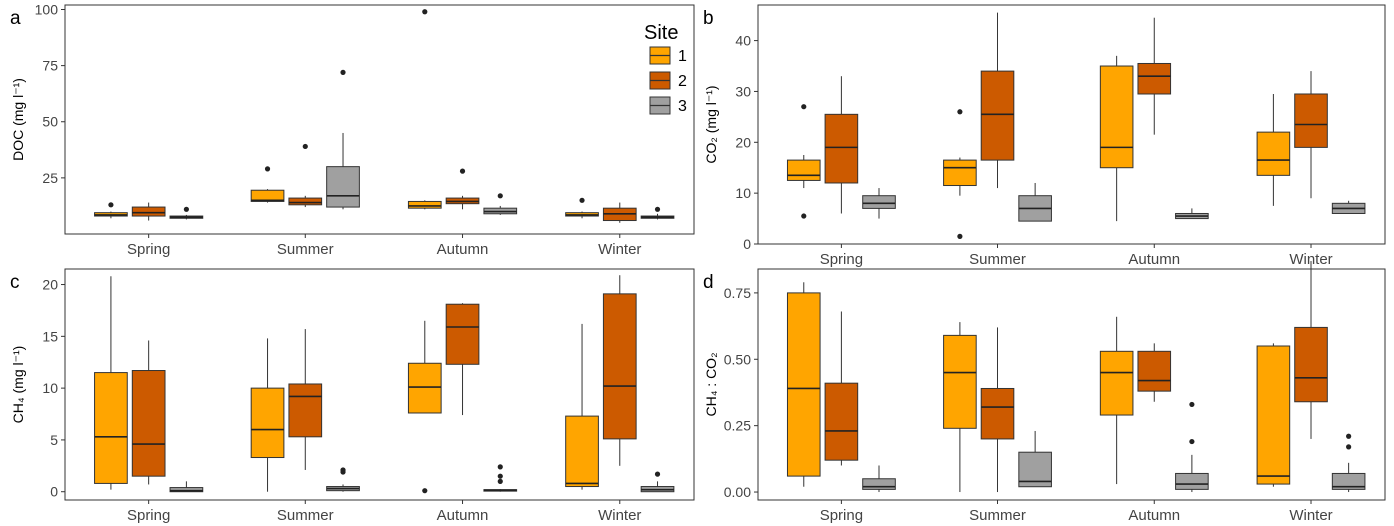 Image resolution: width=1394 pixels, height=526 pixels. I want to click on box-site1-autumn, so click(1116, 400).